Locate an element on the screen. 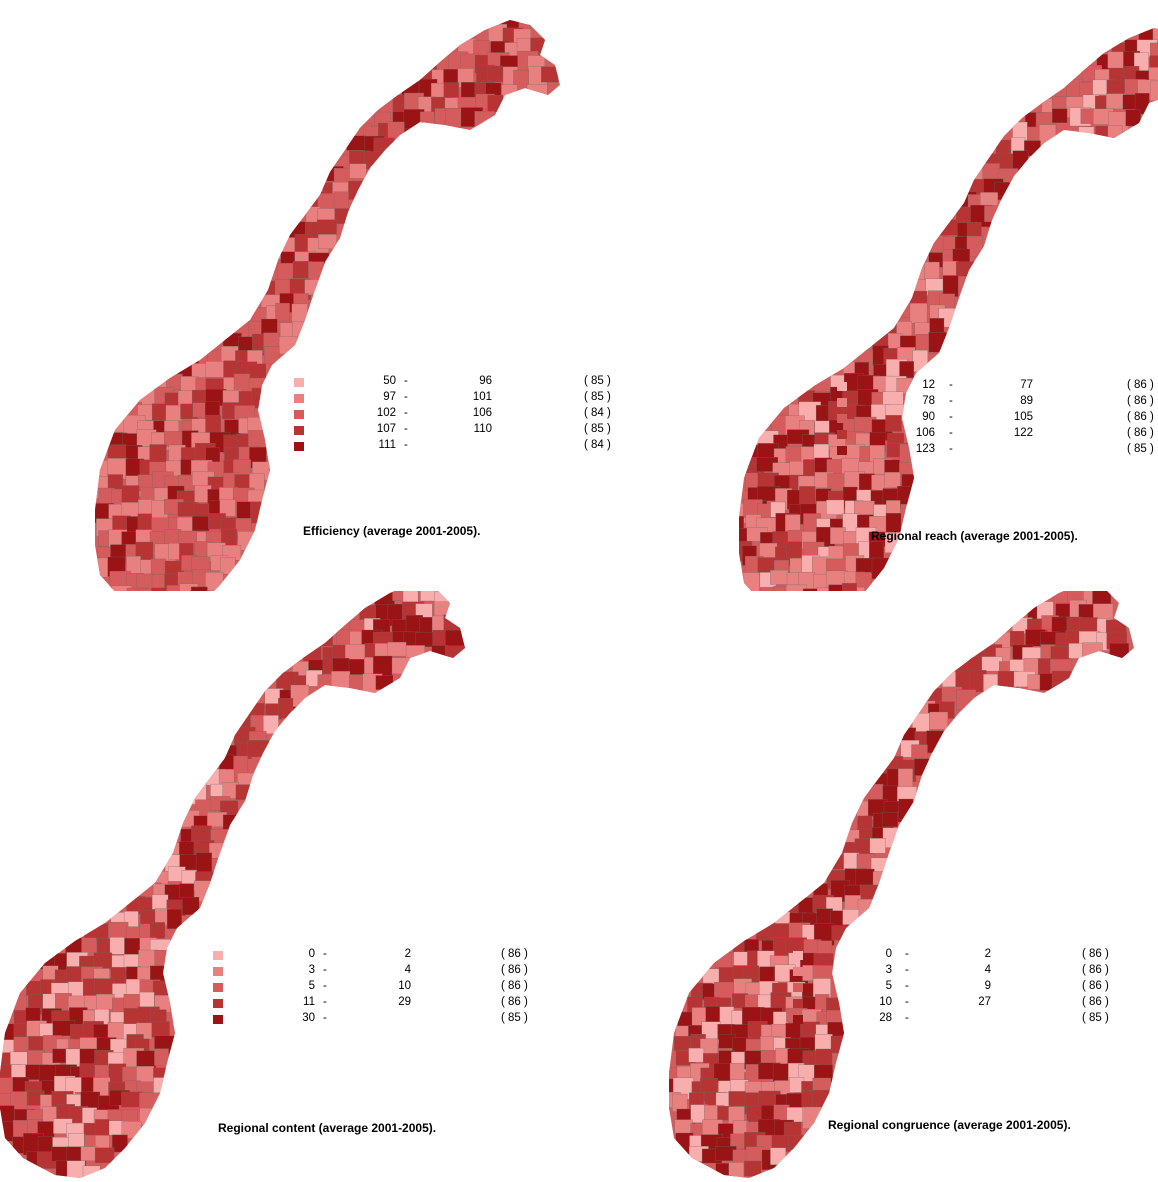 The image size is (1158, 1182). legend-upper-bound: 105 is located at coordinates (1023, 417).